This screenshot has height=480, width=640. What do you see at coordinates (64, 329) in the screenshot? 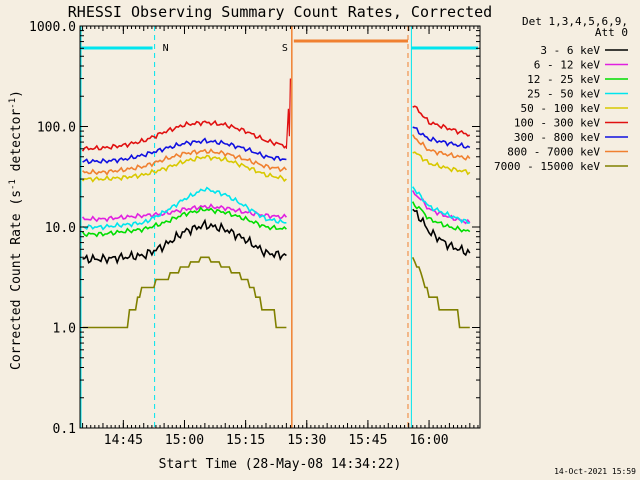
I see `y-tick-label: 1.0` at bounding box center [64, 329].